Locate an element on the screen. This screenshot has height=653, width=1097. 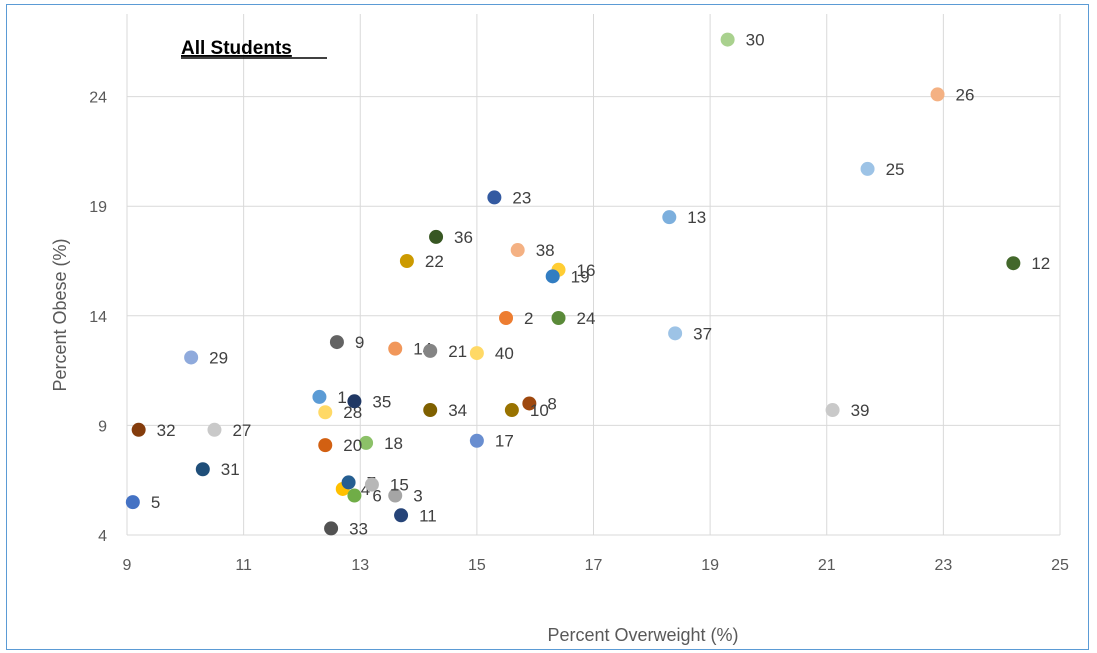
data-label: 21 is located at coordinates (457, 351).